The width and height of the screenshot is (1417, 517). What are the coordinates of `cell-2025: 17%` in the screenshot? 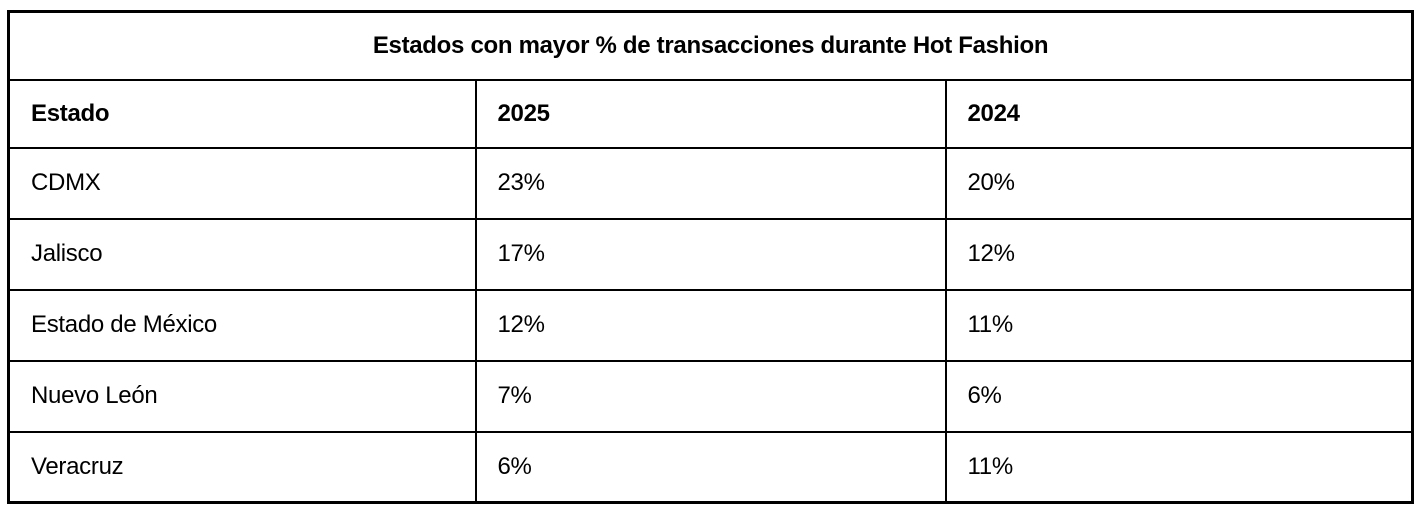 It's located at (710, 254).